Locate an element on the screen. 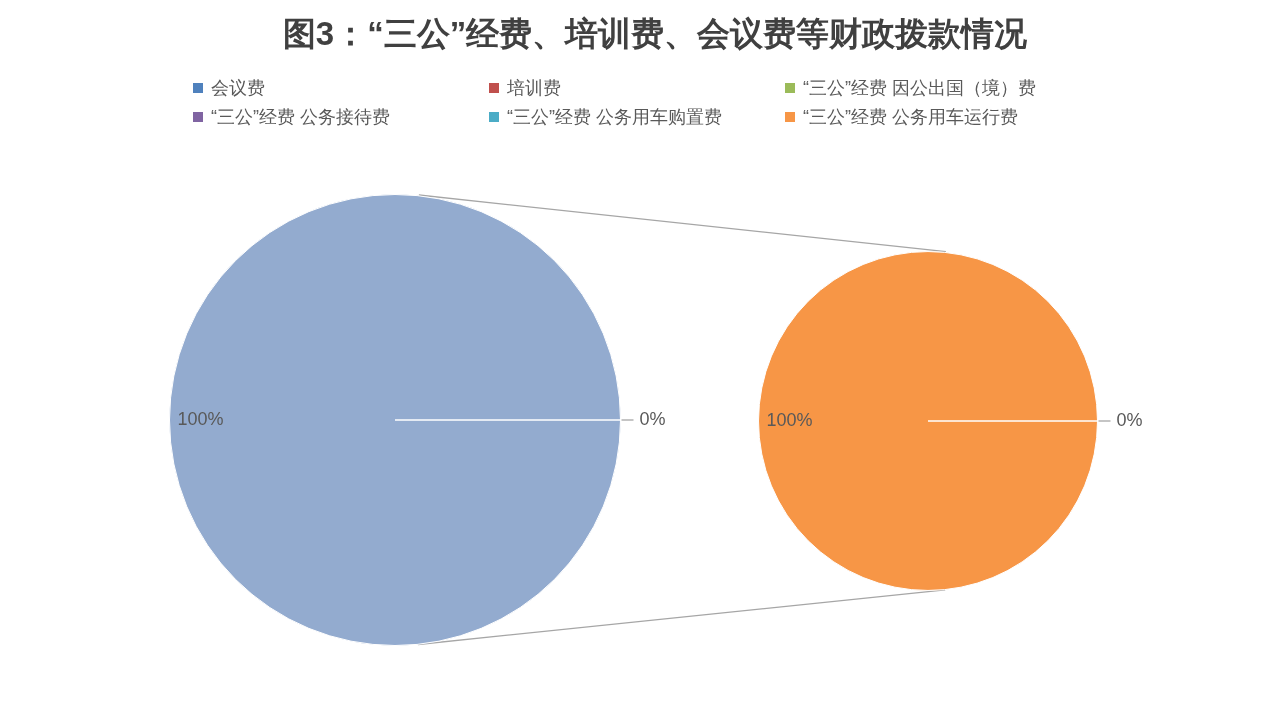  legend-label: 会议费 is located at coordinates (238, 88).